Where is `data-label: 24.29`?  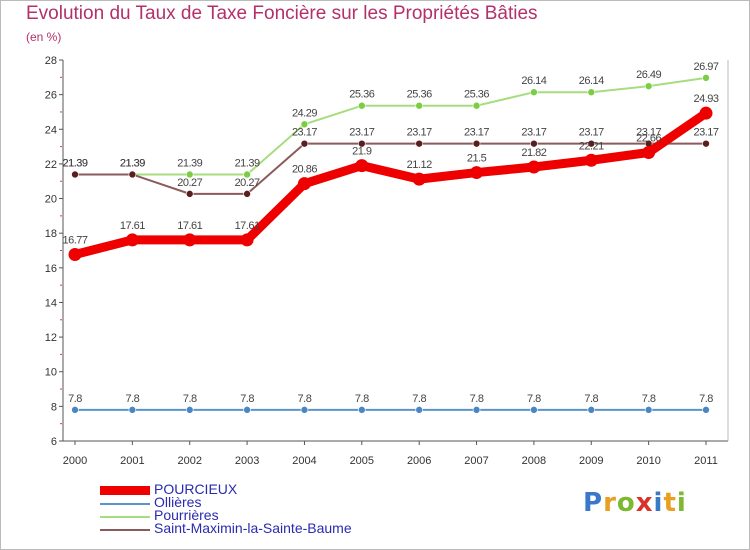
data-label: 24.29 is located at coordinates (304, 113).